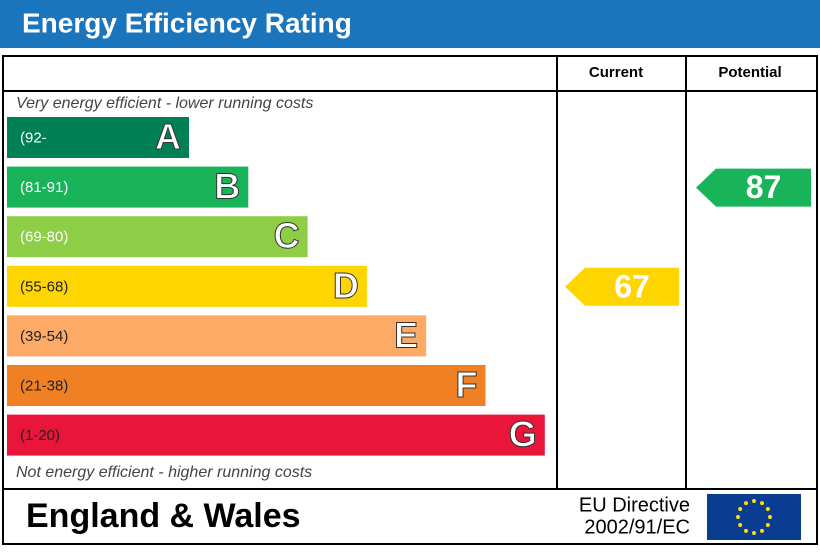 Image resolution: width=820 pixels, height=552 pixels. Describe the element at coordinates (40, 435) in the screenshot. I see `band-range: (1-20)` at that location.